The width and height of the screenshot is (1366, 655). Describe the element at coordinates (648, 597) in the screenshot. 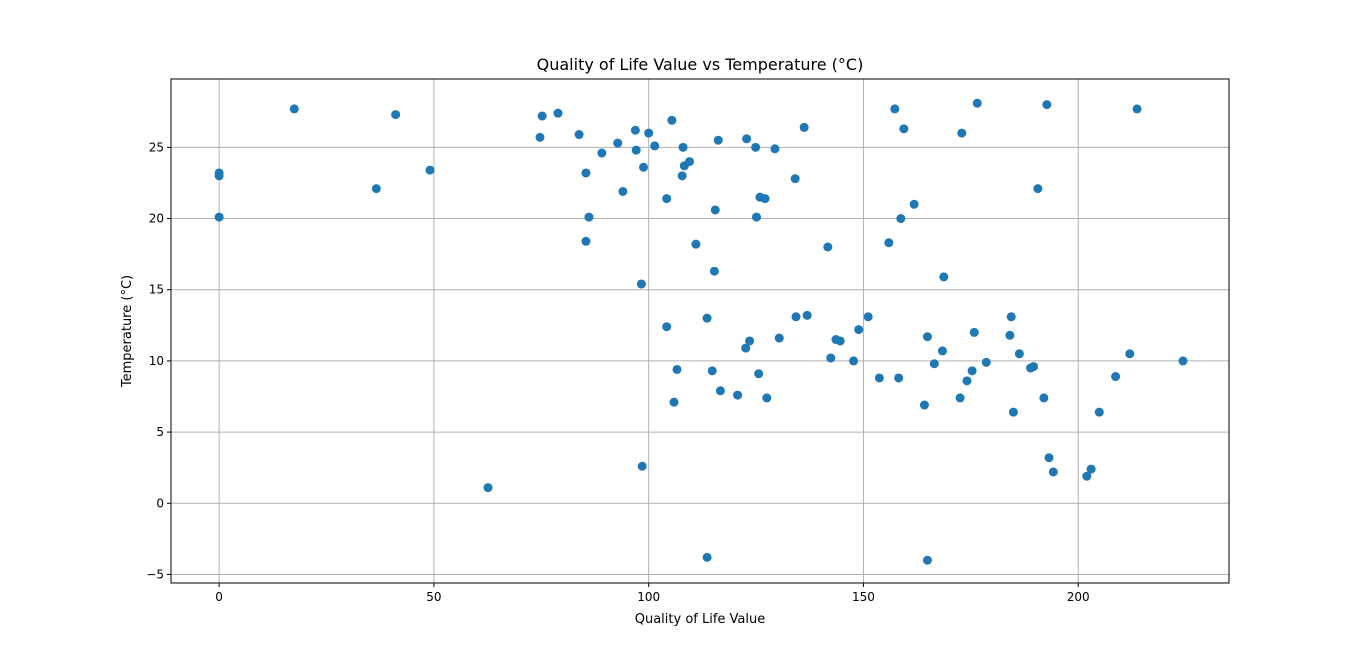

I see `x-tick-label: 100` at that location.